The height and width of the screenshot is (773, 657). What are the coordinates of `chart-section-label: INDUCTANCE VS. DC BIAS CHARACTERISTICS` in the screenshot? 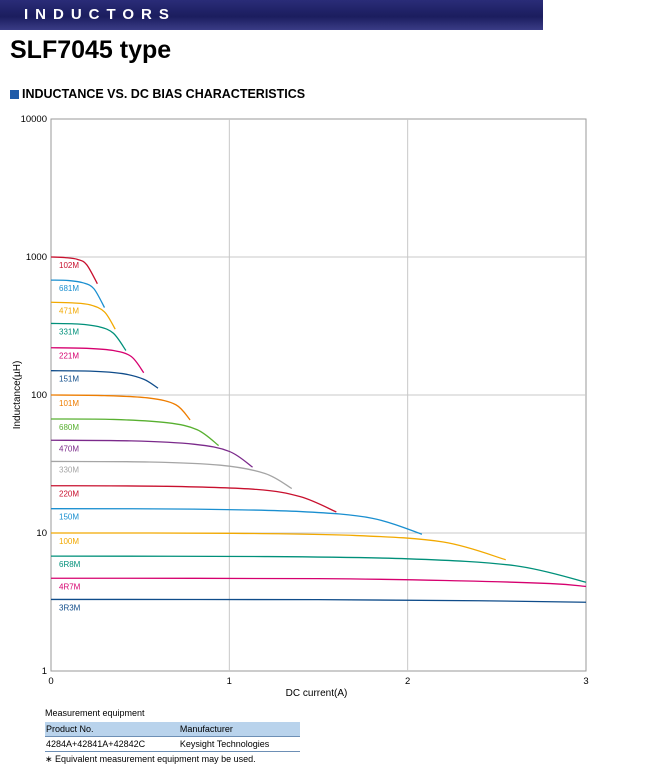 It's located at (164, 94).